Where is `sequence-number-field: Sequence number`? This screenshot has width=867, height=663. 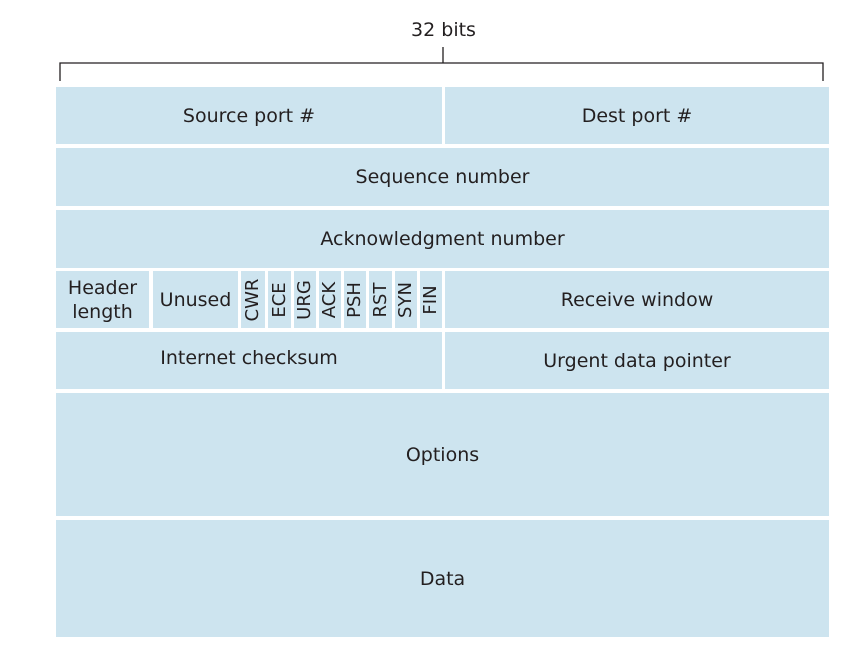 sequence-number-field: Sequence number is located at coordinates (442, 177).